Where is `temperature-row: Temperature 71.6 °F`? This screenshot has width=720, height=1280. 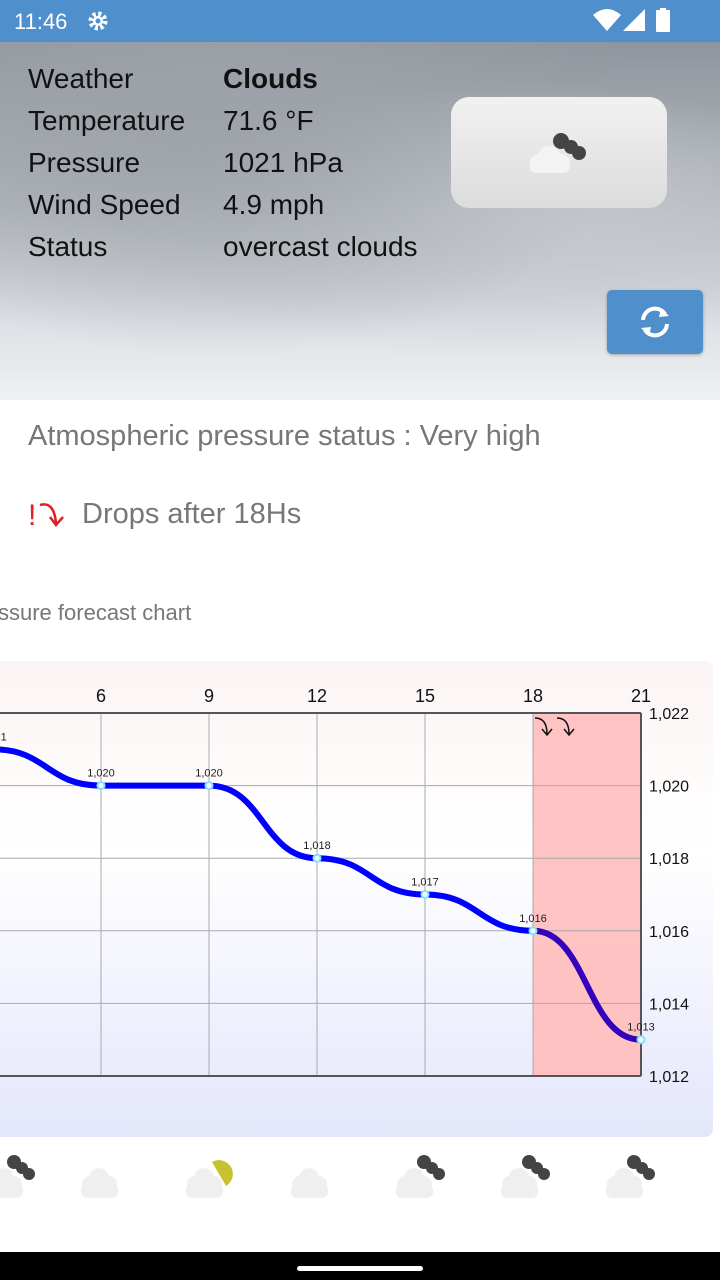
temperature-row: Temperature 71.6 °F is located at coordinates (223, 121).